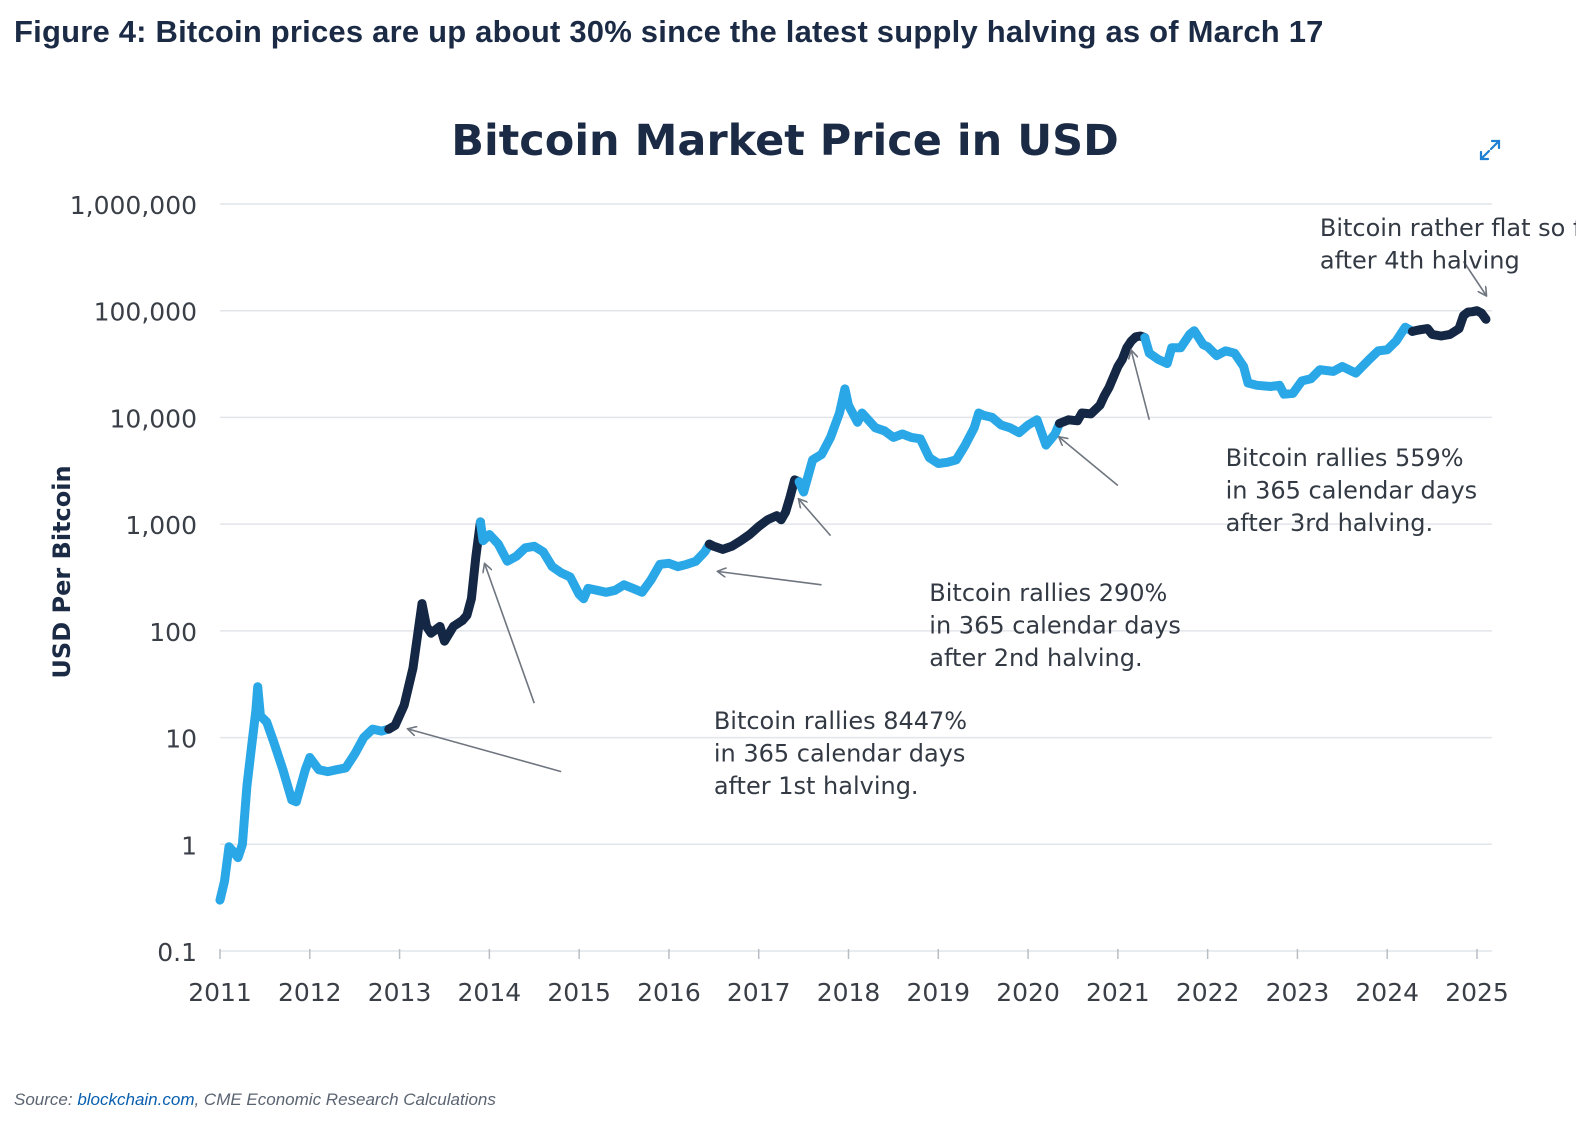 This screenshot has height=1129, width=1576. Describe the element at coordinates (1448, 228) in the screenshot. I see `annotation-text-line: Bitcoin rather flat so far` at that location.